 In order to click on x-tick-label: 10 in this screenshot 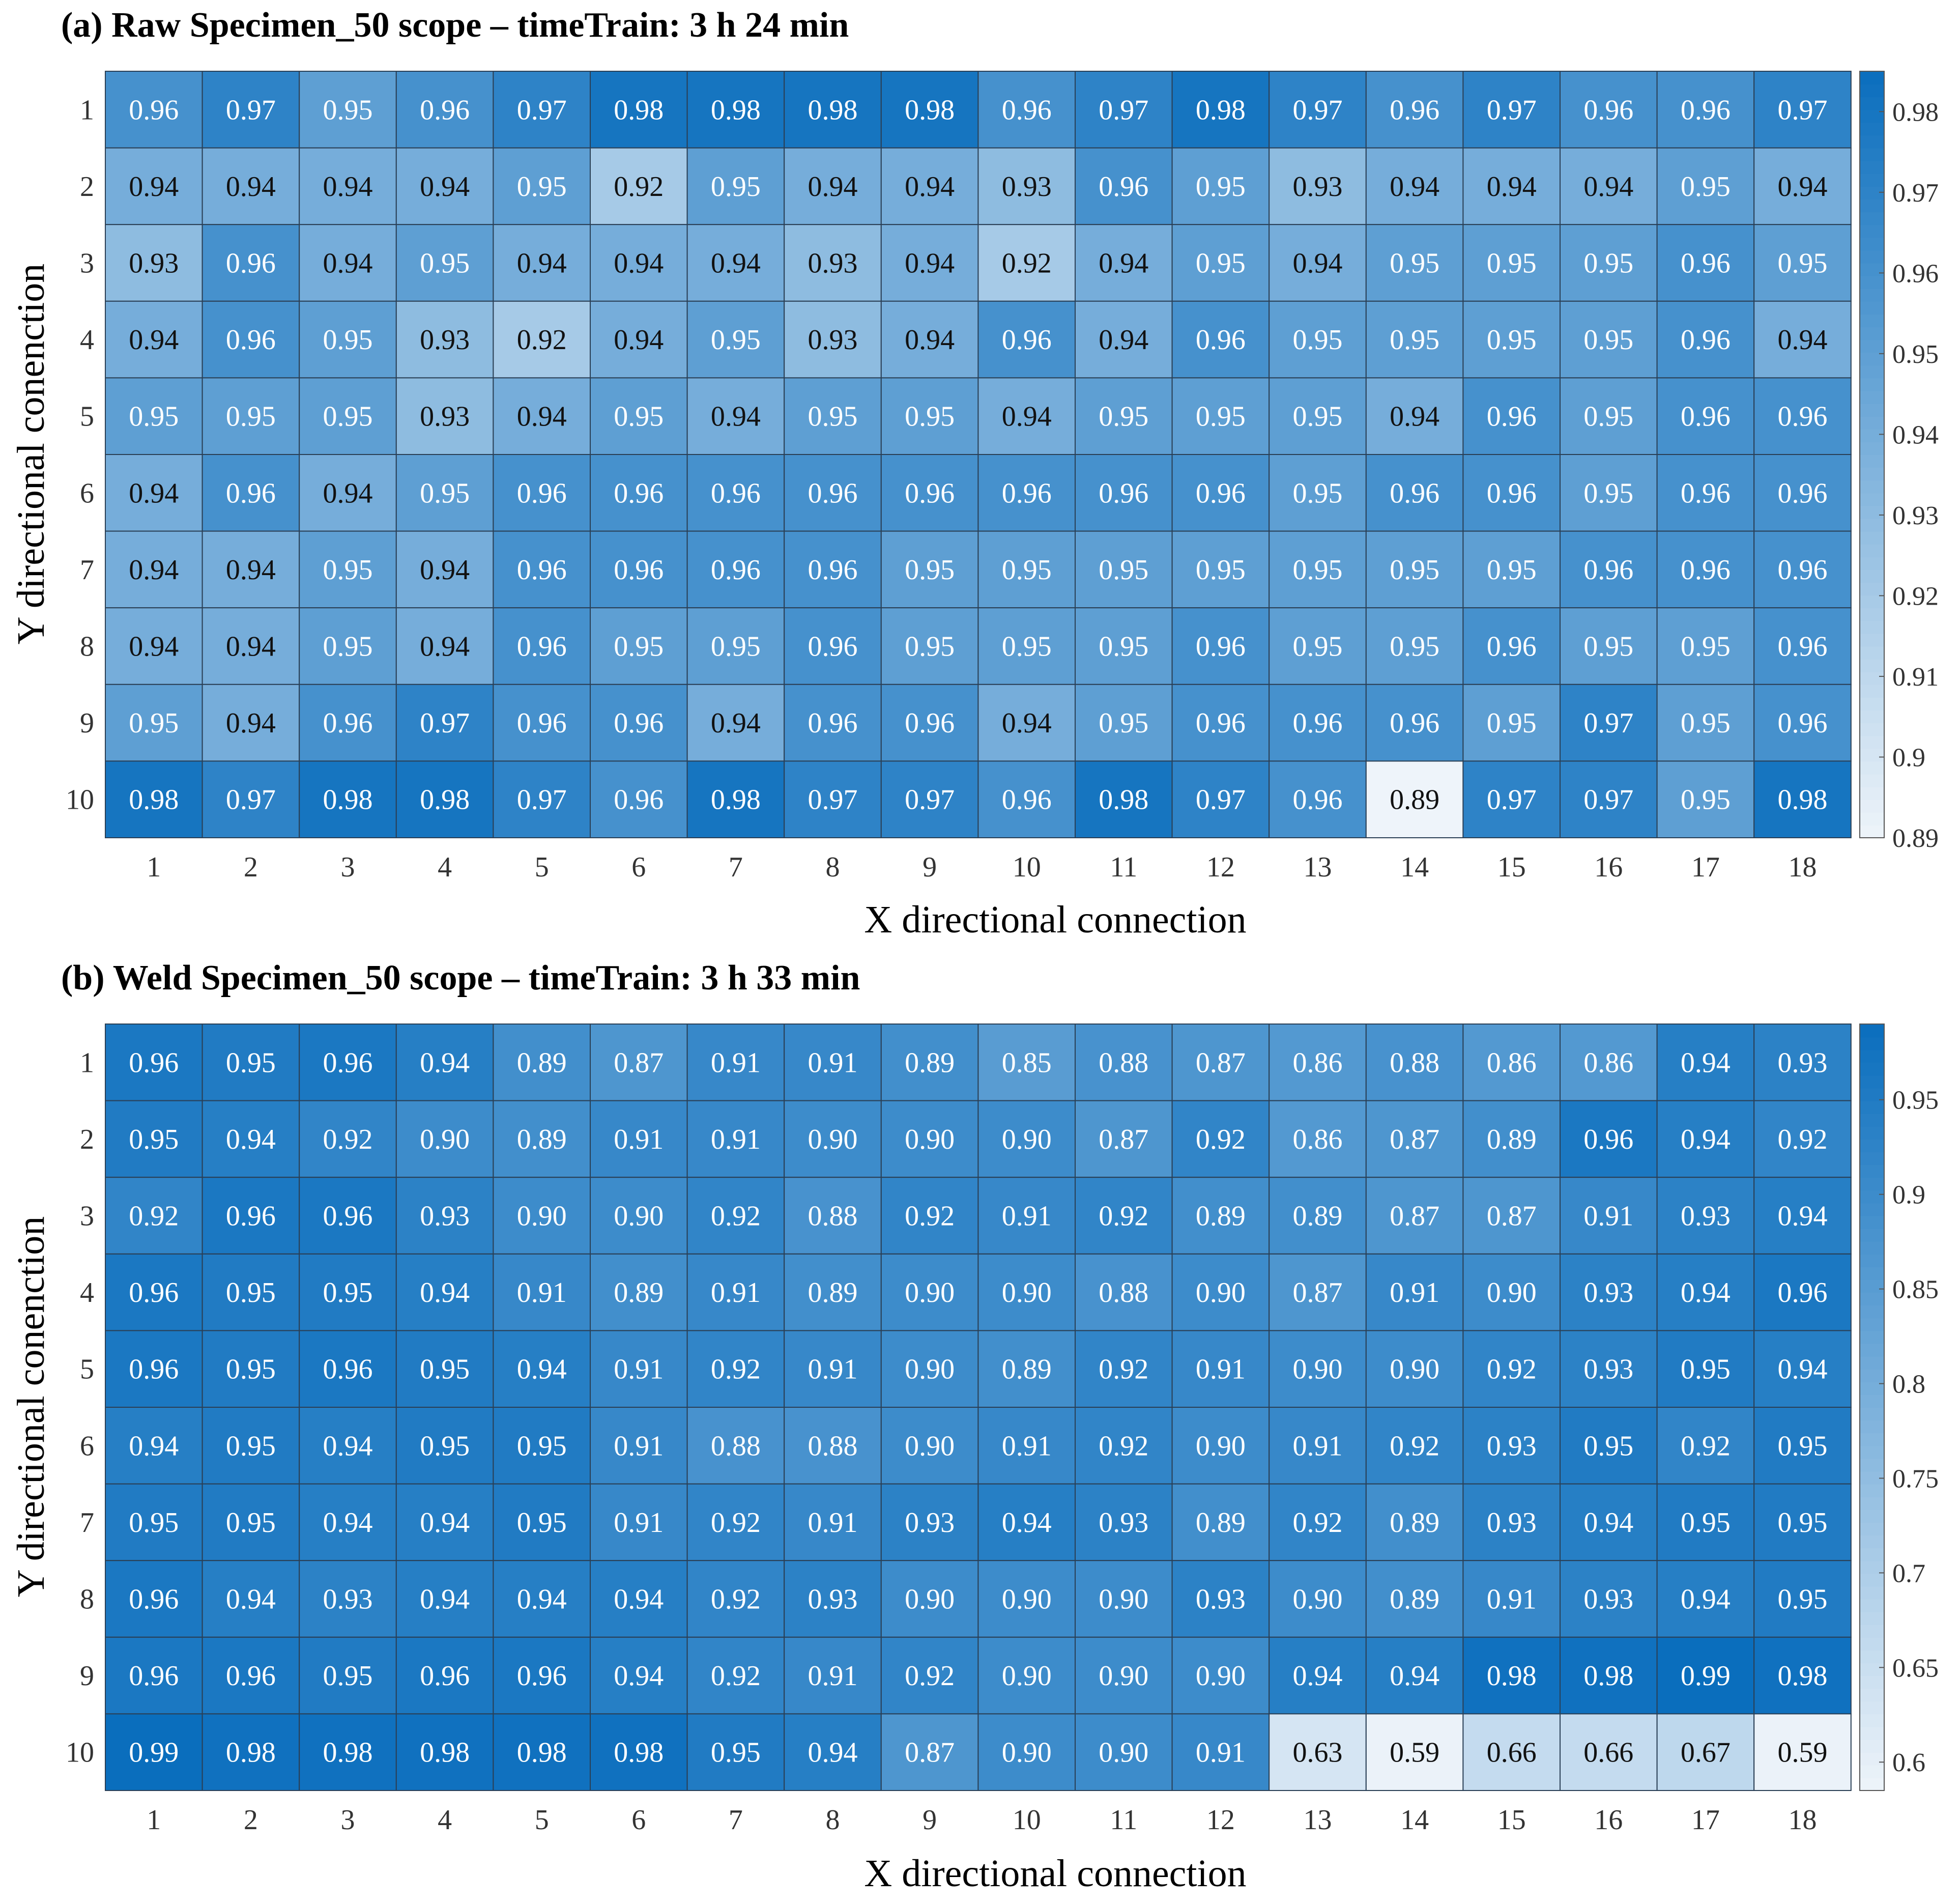, I will do `click(1027, 1820)`.